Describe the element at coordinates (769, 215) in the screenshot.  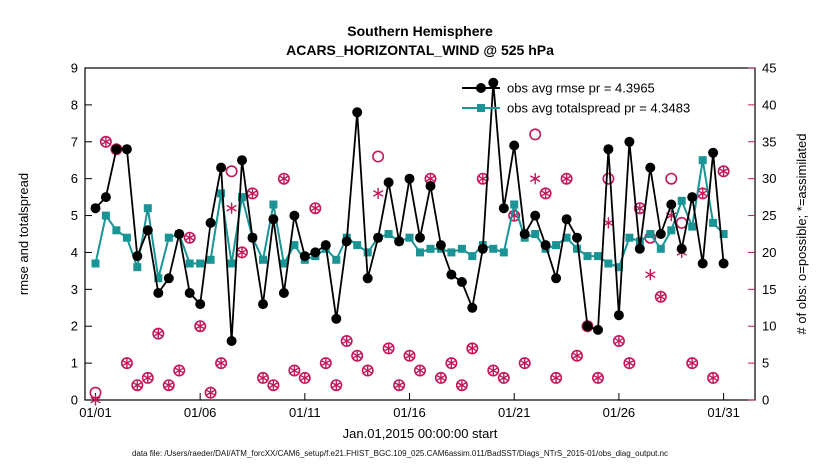
I see `y-tick-label-right: 25` at that location.